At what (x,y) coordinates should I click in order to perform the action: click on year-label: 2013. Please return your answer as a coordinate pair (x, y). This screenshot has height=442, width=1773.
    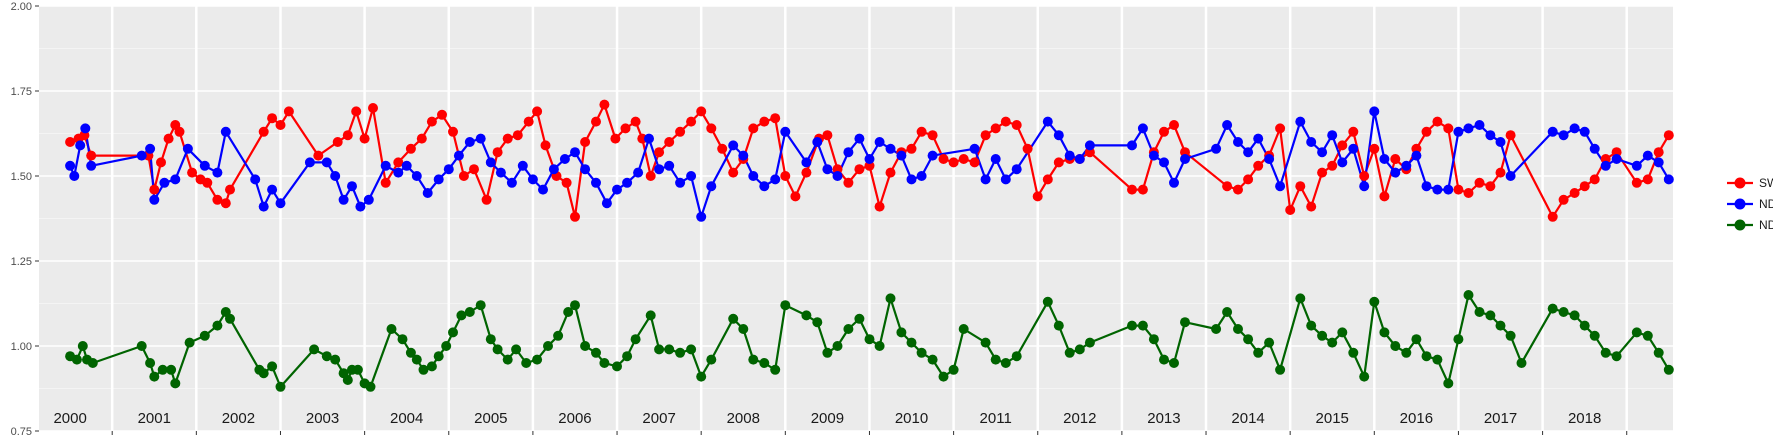
    Looking at the image, I should click on (1163, 418).